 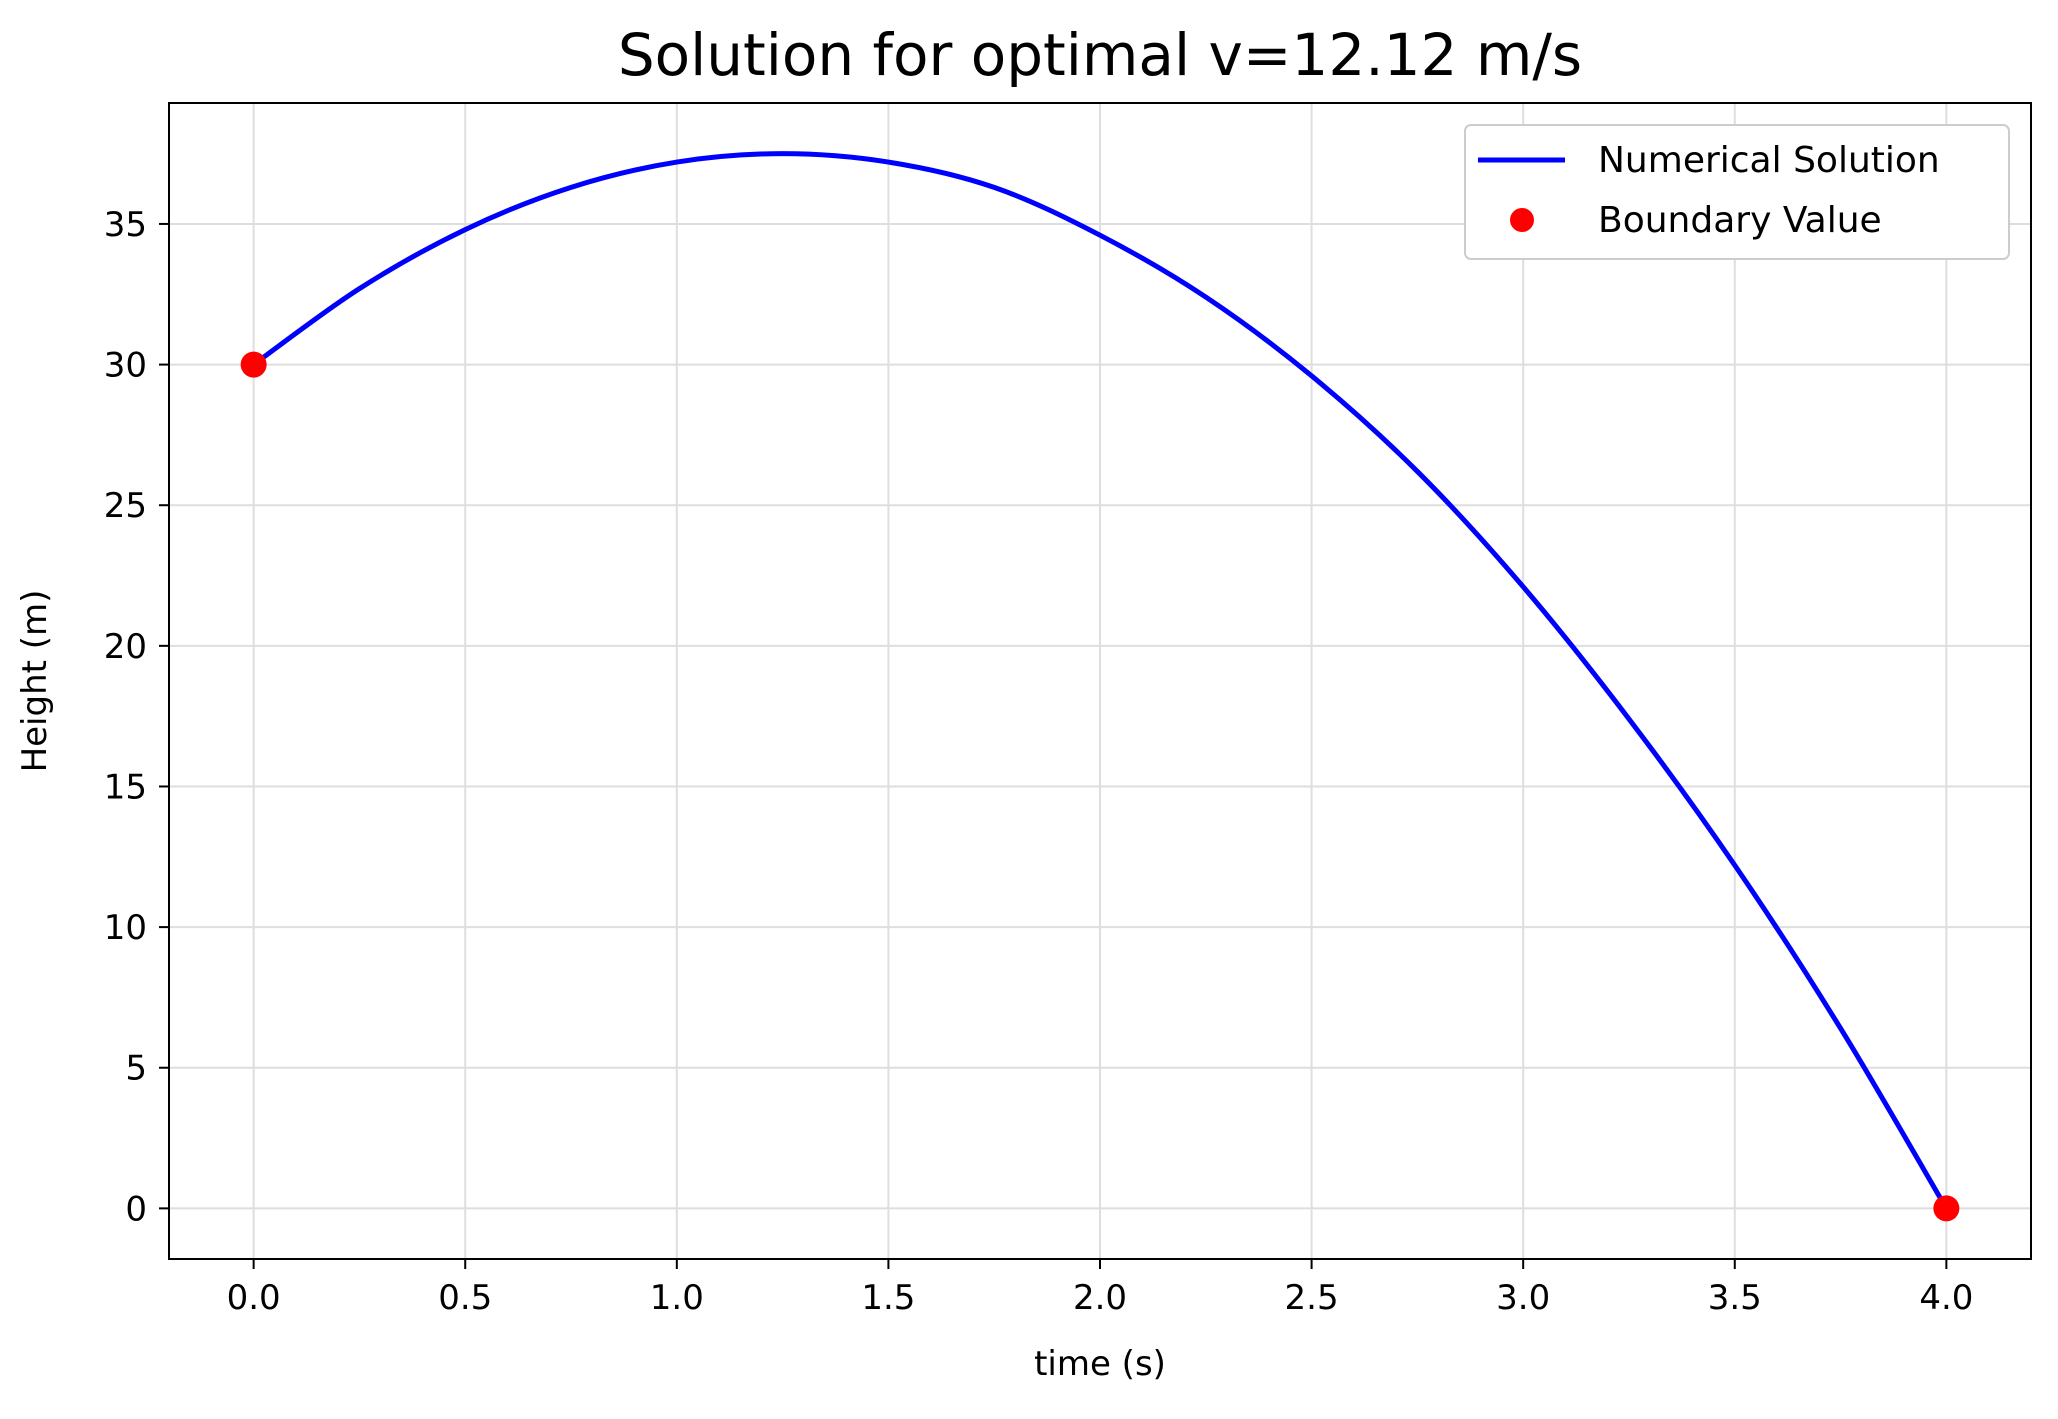 I want to click on y-tick-label: 25, so click(x=125, y=506).